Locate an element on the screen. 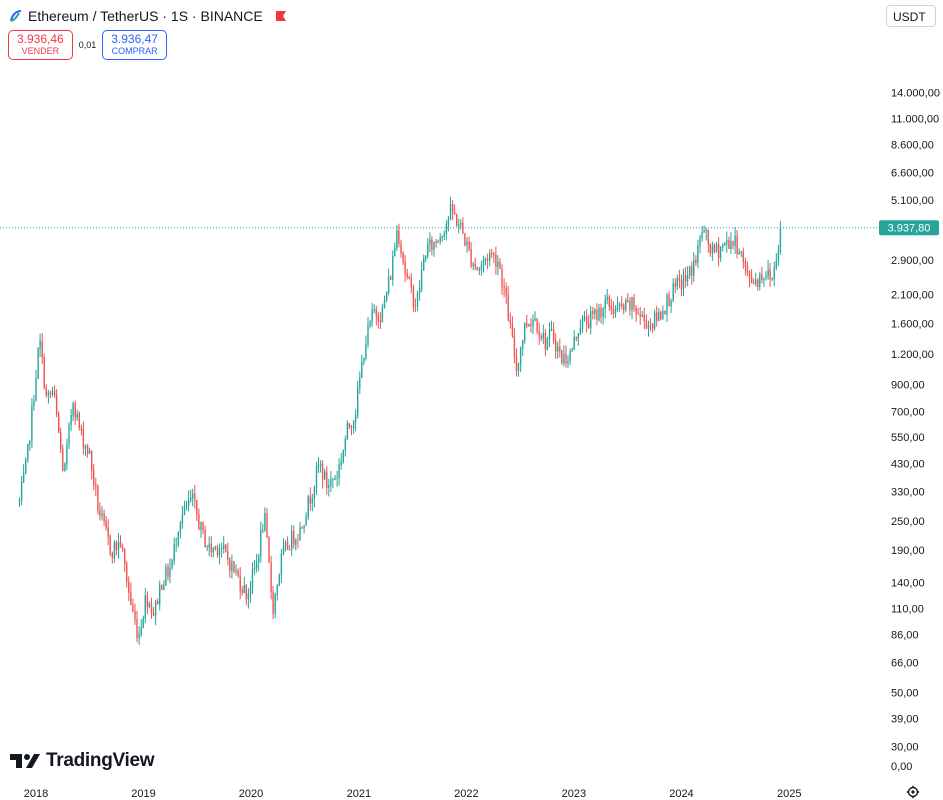  price-tick-label: 86,00 is located at coordinates (905, 636).